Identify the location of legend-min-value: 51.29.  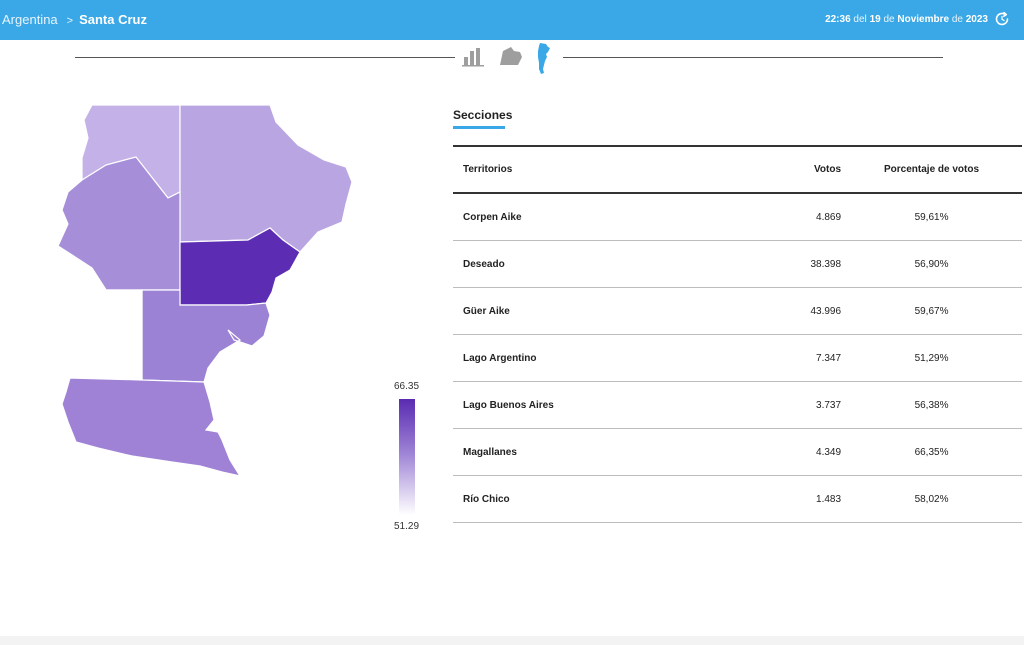
(407, 526).